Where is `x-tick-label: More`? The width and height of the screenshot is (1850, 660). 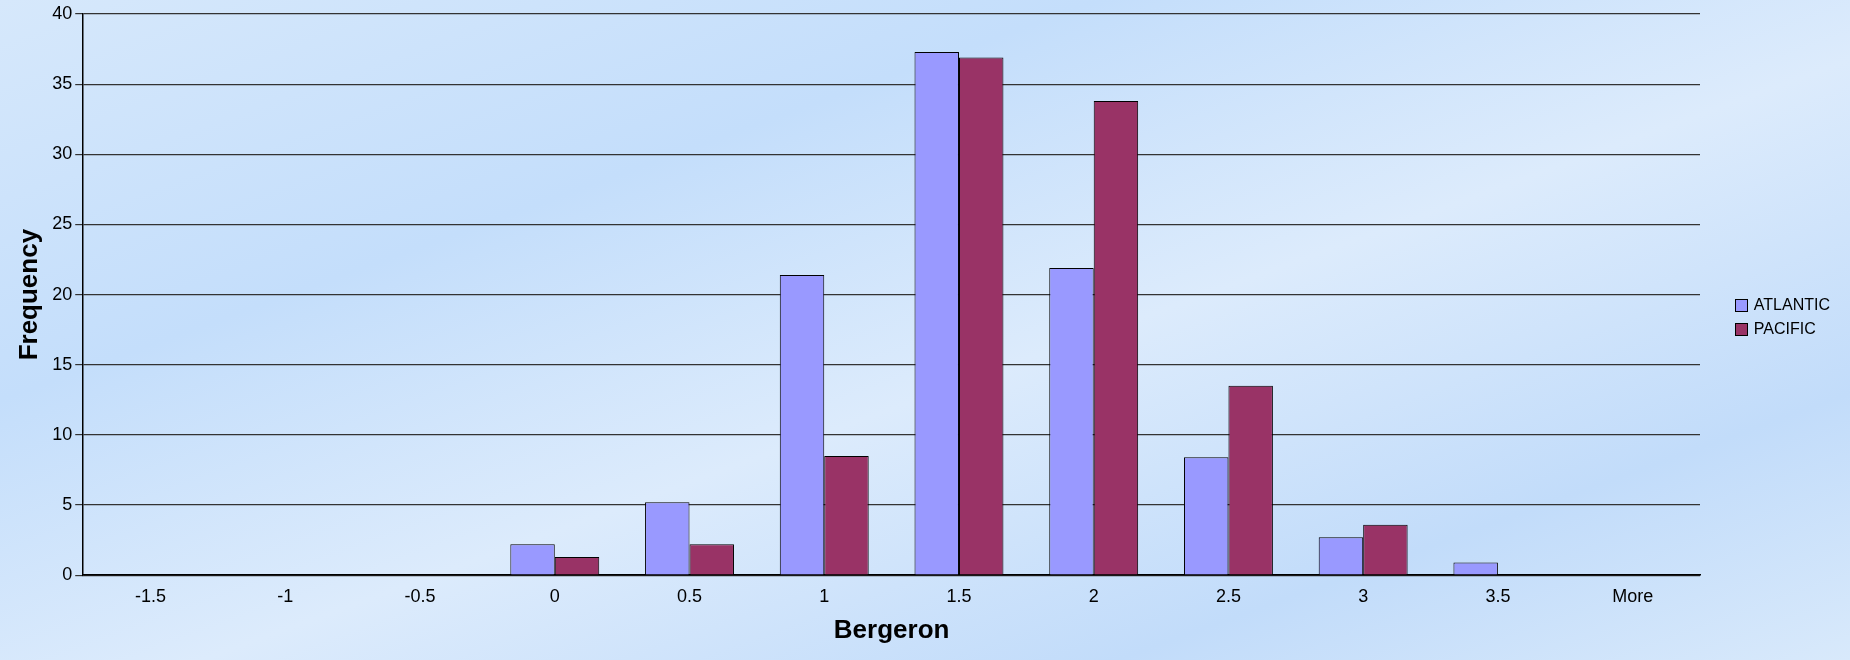 x-tick-label: More is located at coordinates (1633, 595).